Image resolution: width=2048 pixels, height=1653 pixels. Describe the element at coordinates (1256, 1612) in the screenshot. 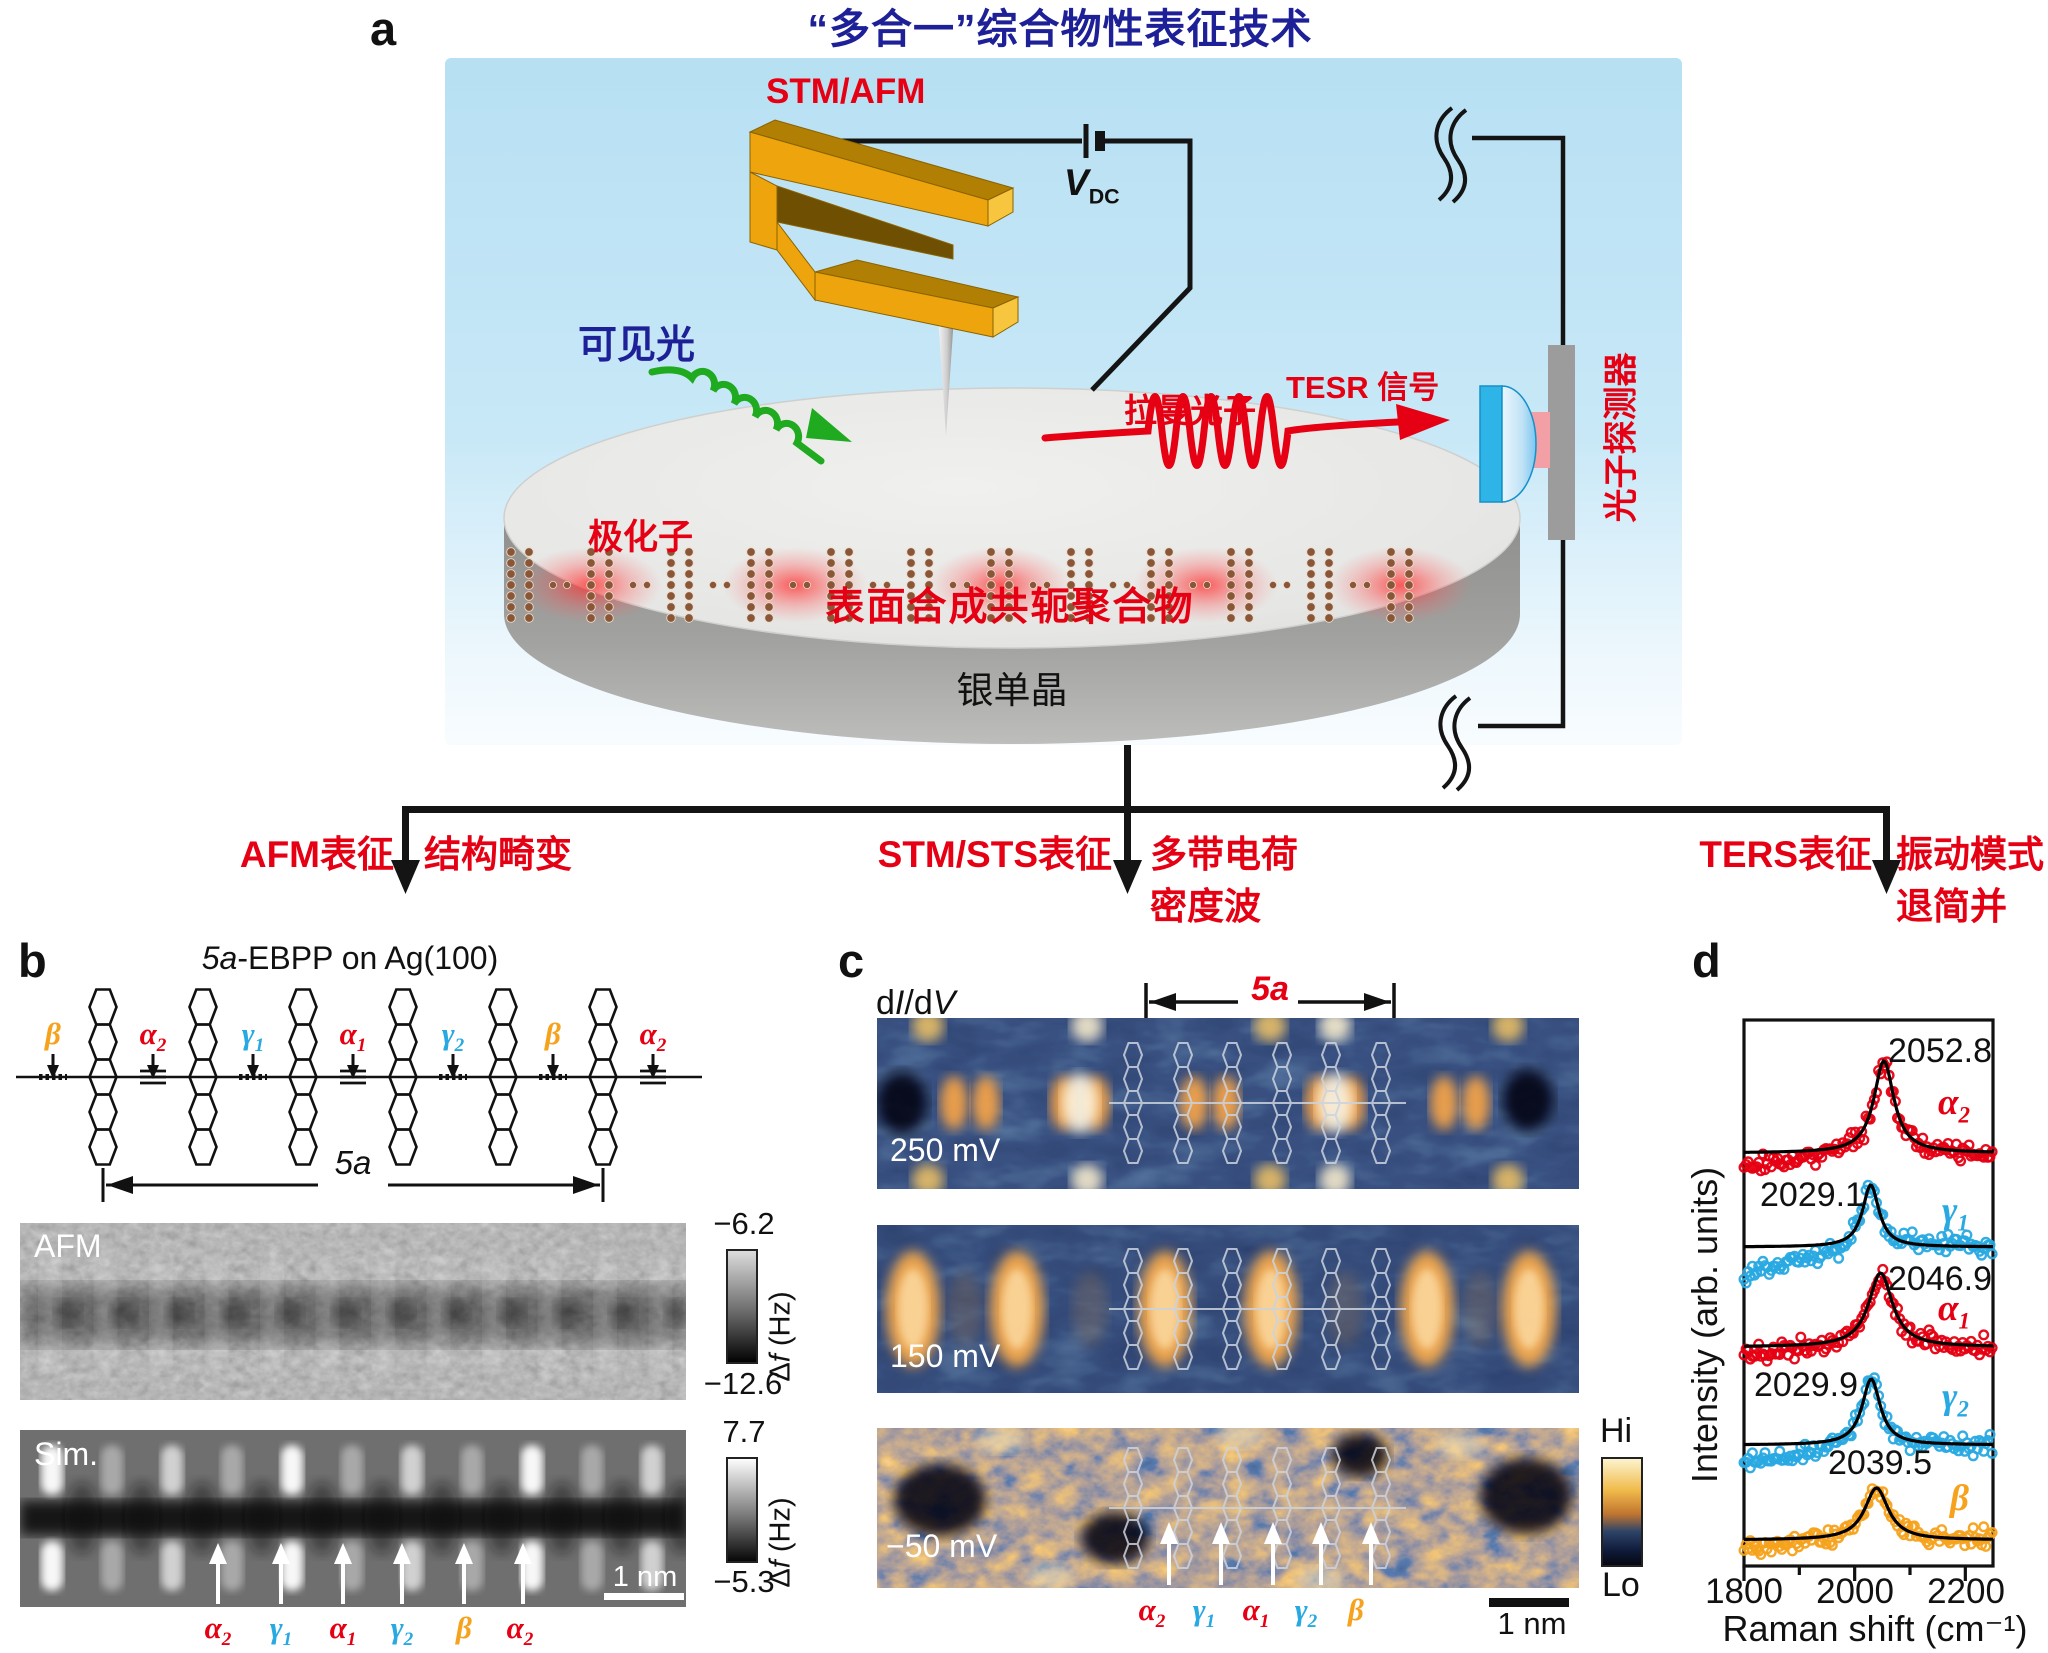

I see `map-label-alpha1: α1` at that location.